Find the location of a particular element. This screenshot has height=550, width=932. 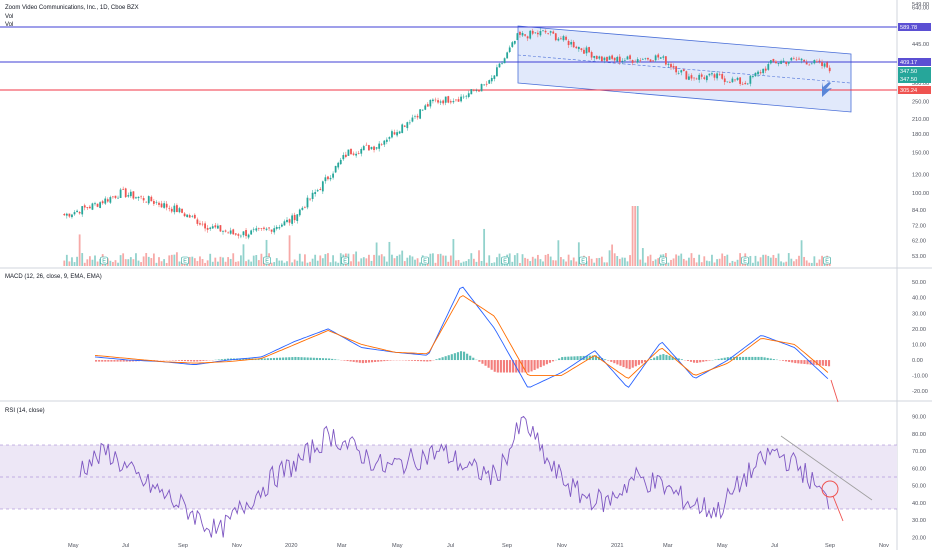

rsi-tick-label: 20.00 is located at coordinates (919, 539).